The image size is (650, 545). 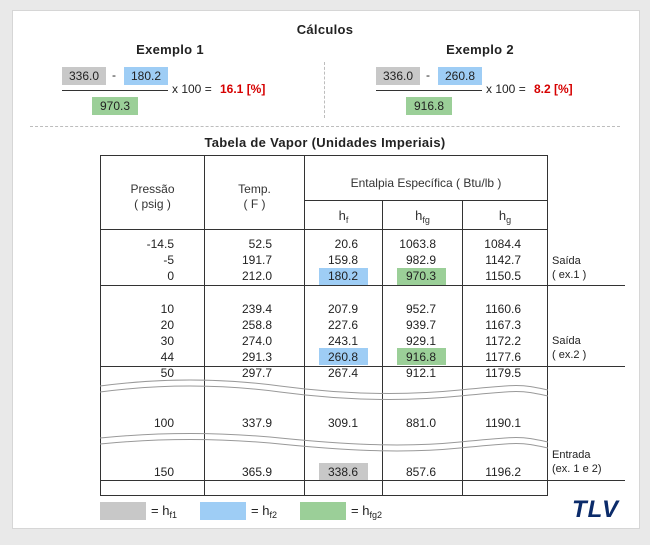 What do you see at coordinates (428, 75) in the screenshot?
I see `example2-minus: -` at bounding box center [428, 75].